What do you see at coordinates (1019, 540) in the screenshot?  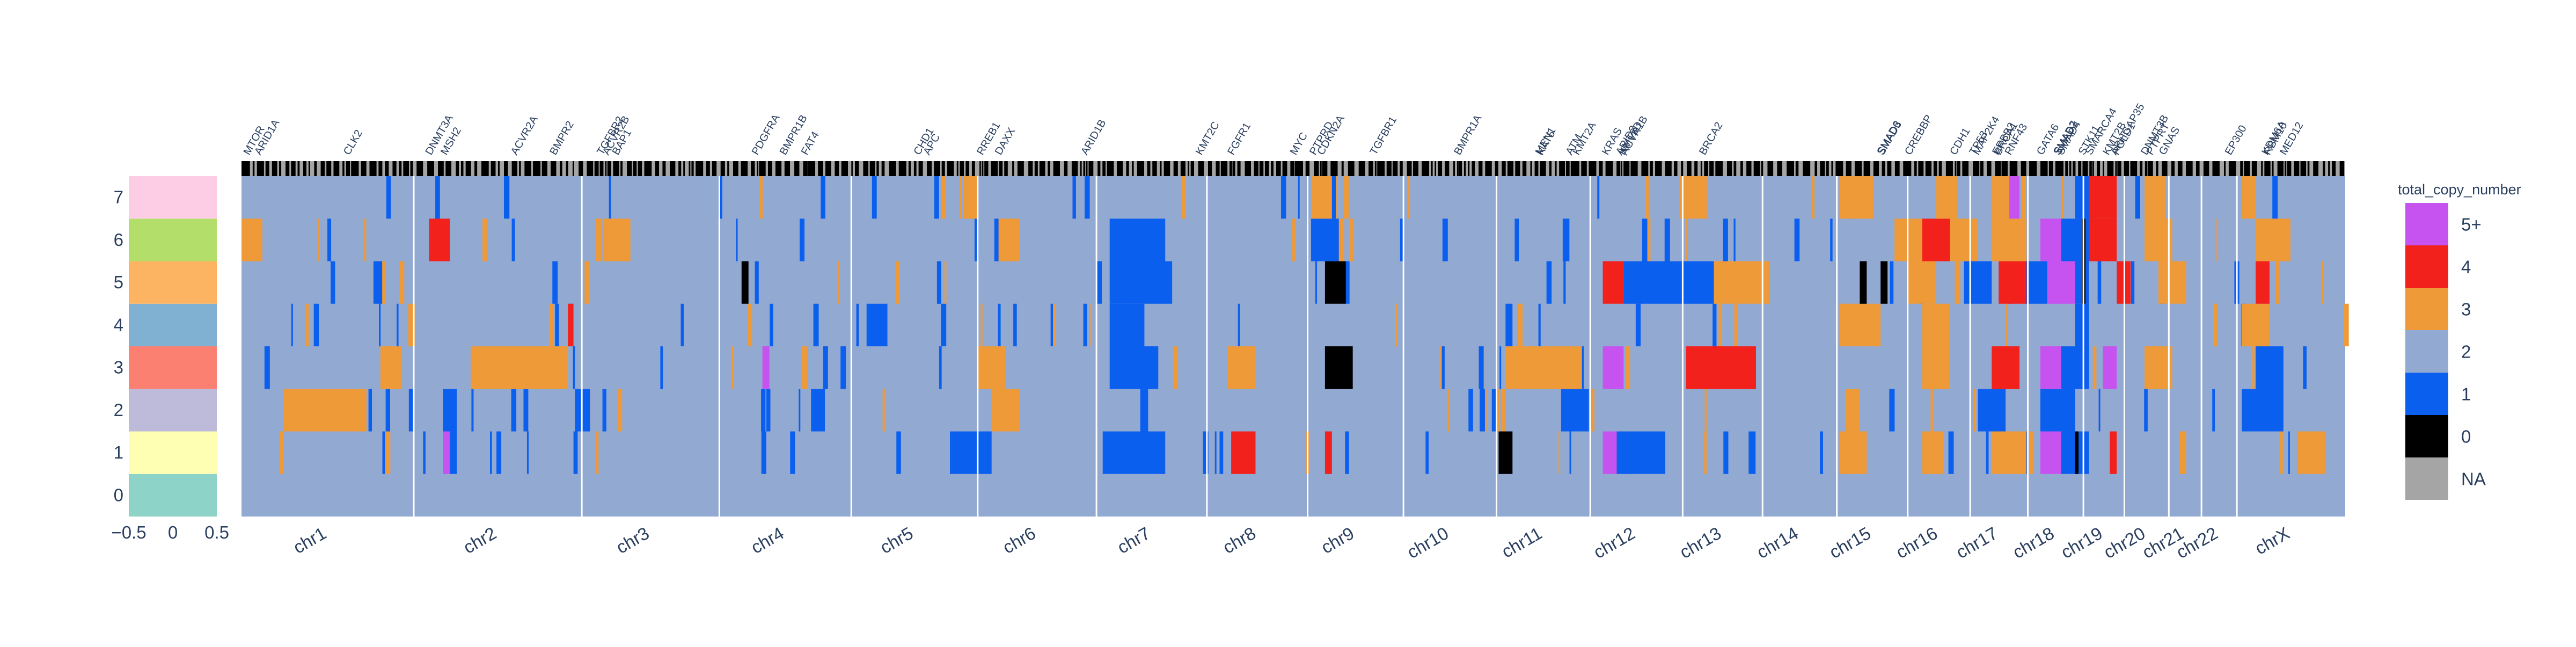 I see `chromosome-label-chr6: chr6` at bounding box center [1019, 540].